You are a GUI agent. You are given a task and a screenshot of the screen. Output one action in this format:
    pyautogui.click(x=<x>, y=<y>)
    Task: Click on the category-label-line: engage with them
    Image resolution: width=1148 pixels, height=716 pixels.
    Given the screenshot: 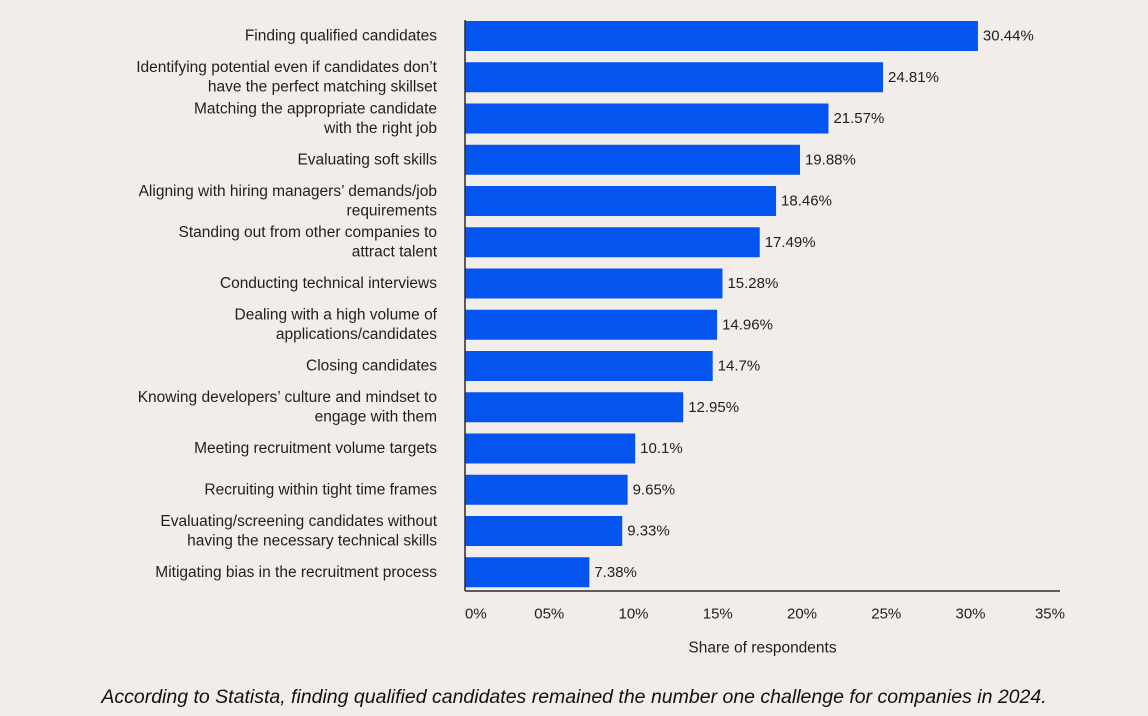 What is the action you would take?
    pyautogui.click(x=376, y=417)
    